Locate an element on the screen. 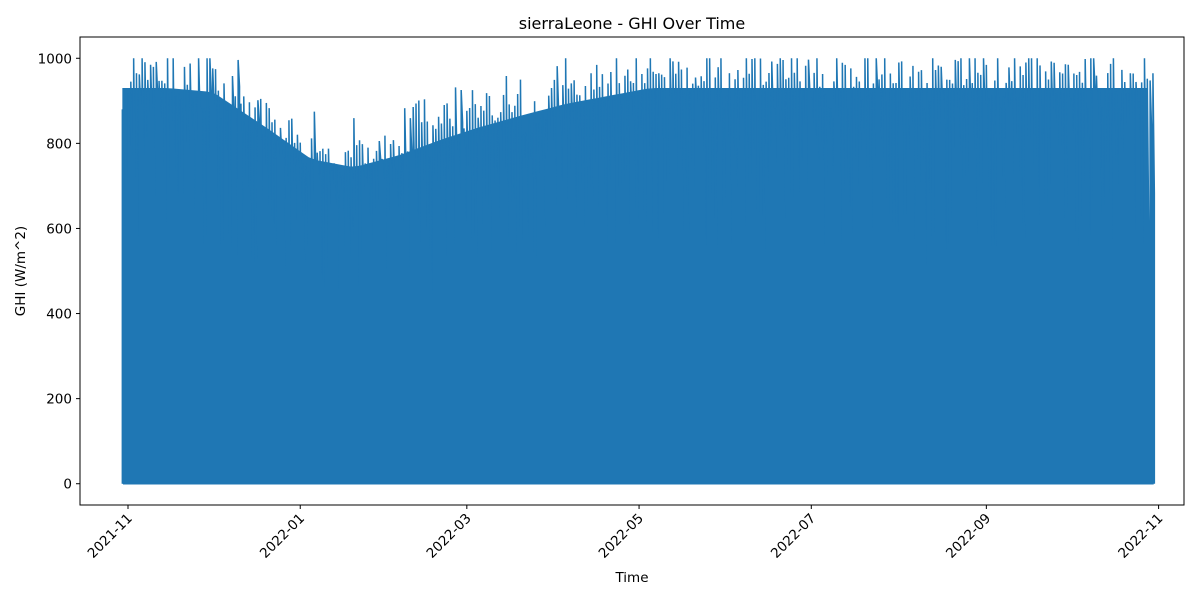  y-tick-label: 1000 is located at coordinates (55, 59).